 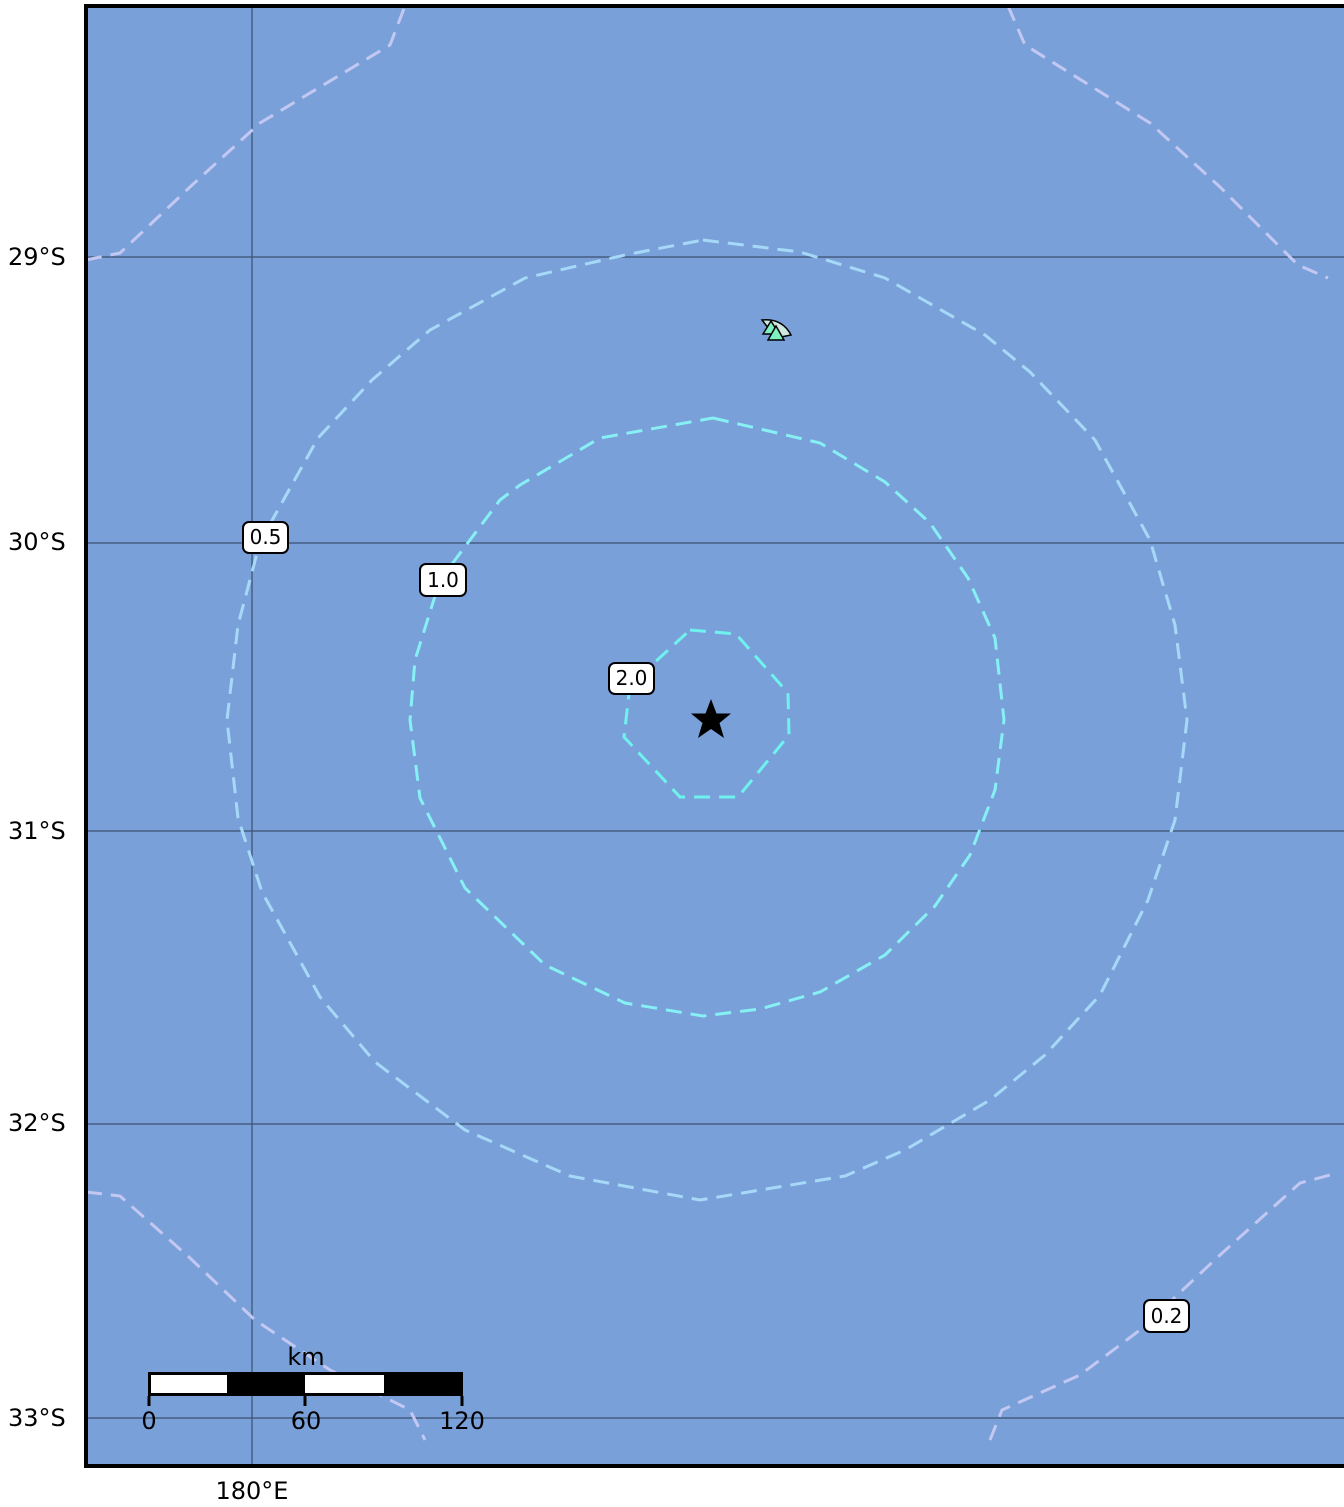 I want to click on contour-label-2-0: 2.0, so click(x=631, y=678).